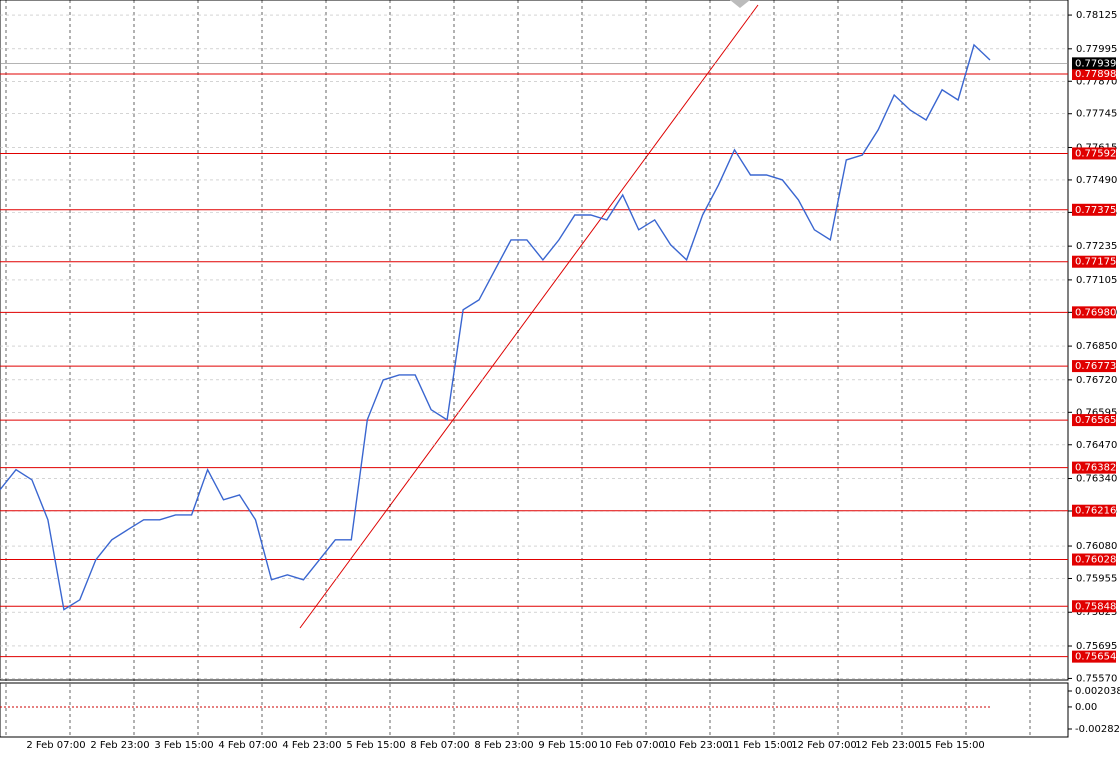 This screenshot has height=762, width=1120. I want to click on level-label: 0.75848, so click(1095, 606).